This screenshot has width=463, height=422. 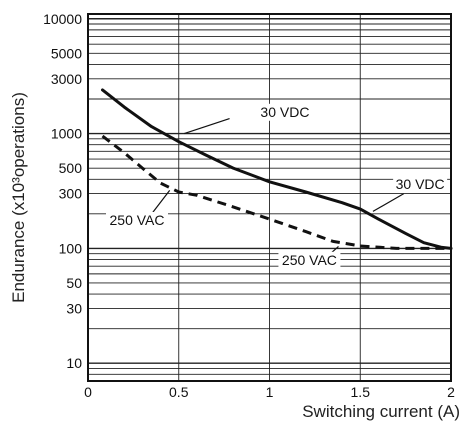 What do you see at coordinates (74, 283) in the screenshot?
I see `y-tick-label: 50` at bounding box center [74, 283].